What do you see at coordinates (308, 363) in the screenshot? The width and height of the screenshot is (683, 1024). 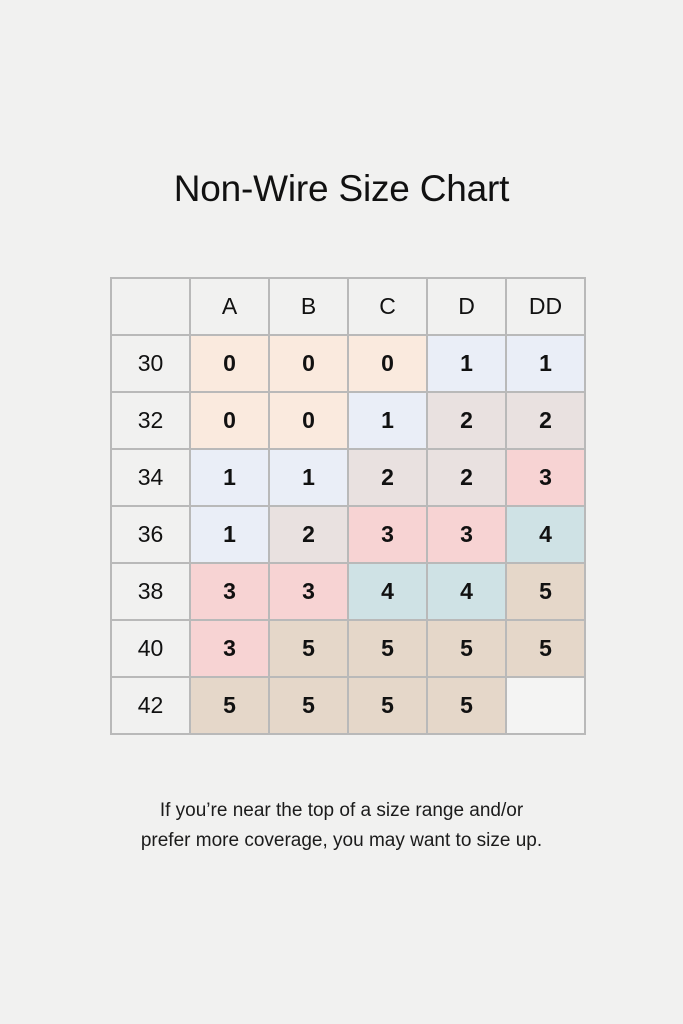 I see `size-cell-30-b: 0` at bounding box center [308, 363].